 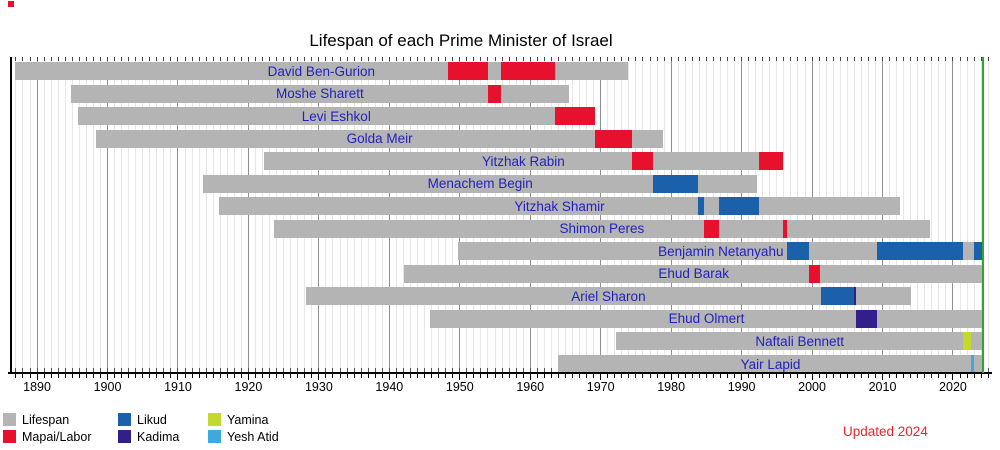 I want to click on lifespan-bar: Ariel Sharon, so click(x=608, y=296).